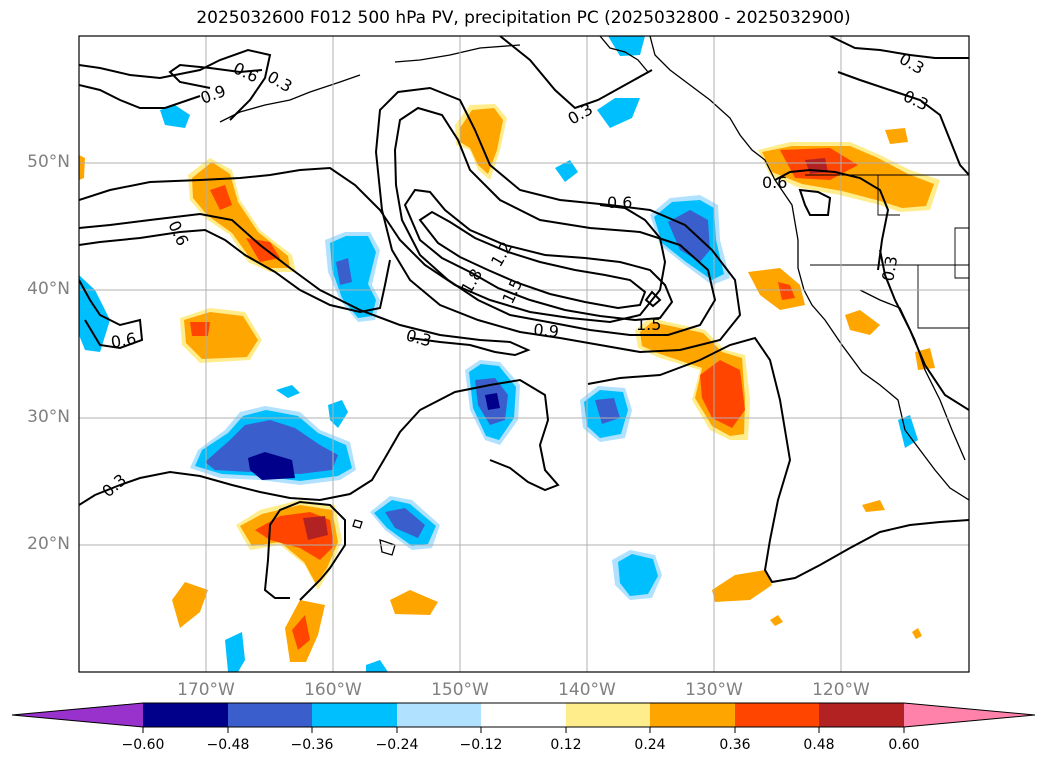 This screenshot has width=1047, height=765. What do you see at coordinates (735, 745) in the screenshot?
I see `colorbar-tick: 0.36` at bounding box center [735, 745].